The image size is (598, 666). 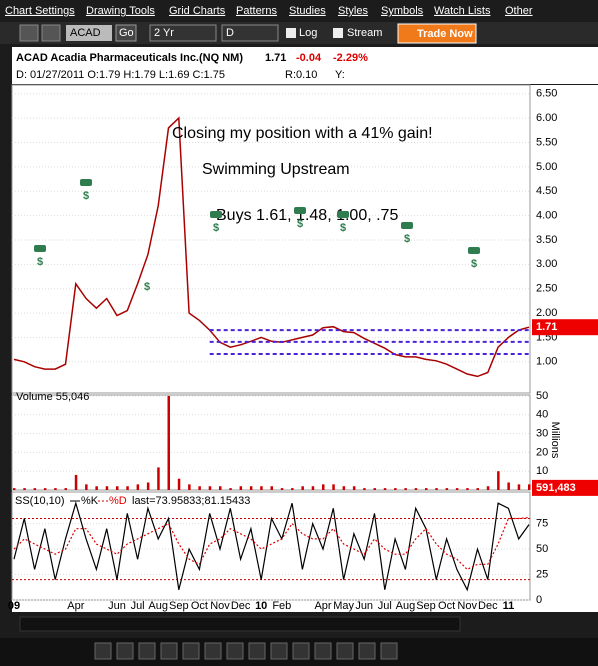 What do you see at coordinates (52, 397) in the screenshot?
I see `volume-title: Volume 55,046` at bounding box center [52, 397].